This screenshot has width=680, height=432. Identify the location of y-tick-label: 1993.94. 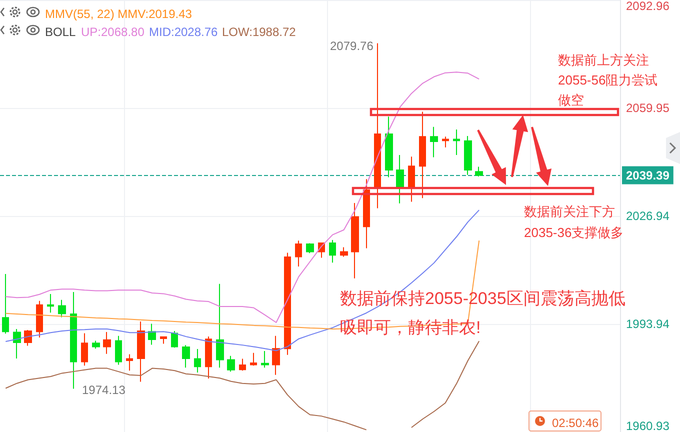
(648, 323).